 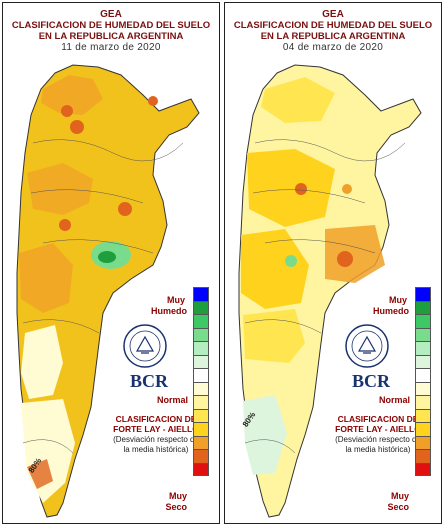 What do you see at coordinates (333, 47) in the screenshot?
I see `header-date: 04 de marzo de 2020` at bounding box center [333, 47].